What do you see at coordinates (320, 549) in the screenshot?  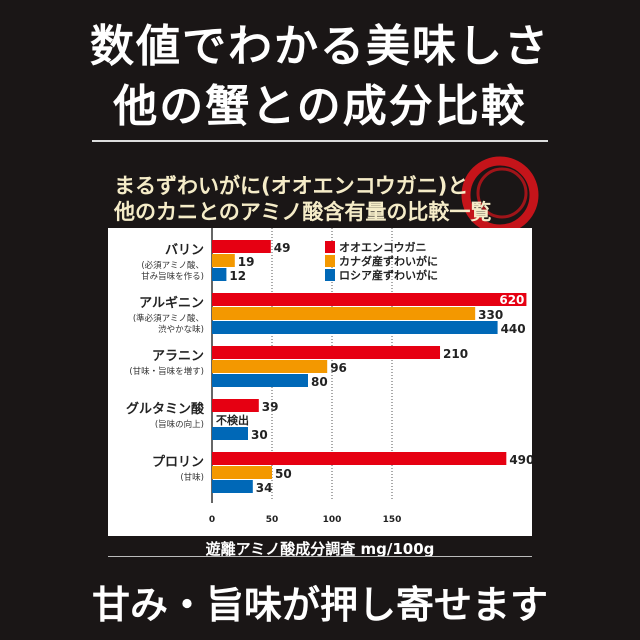 I see `x-axis-label: 遊離アミノ酸成分調査 mg/100g` at bounding box center [320, 549].